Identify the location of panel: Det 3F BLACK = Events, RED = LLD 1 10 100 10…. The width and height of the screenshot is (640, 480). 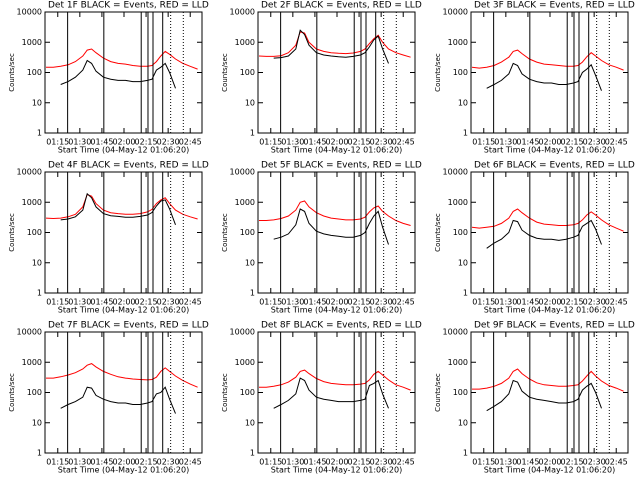
(534, 78).